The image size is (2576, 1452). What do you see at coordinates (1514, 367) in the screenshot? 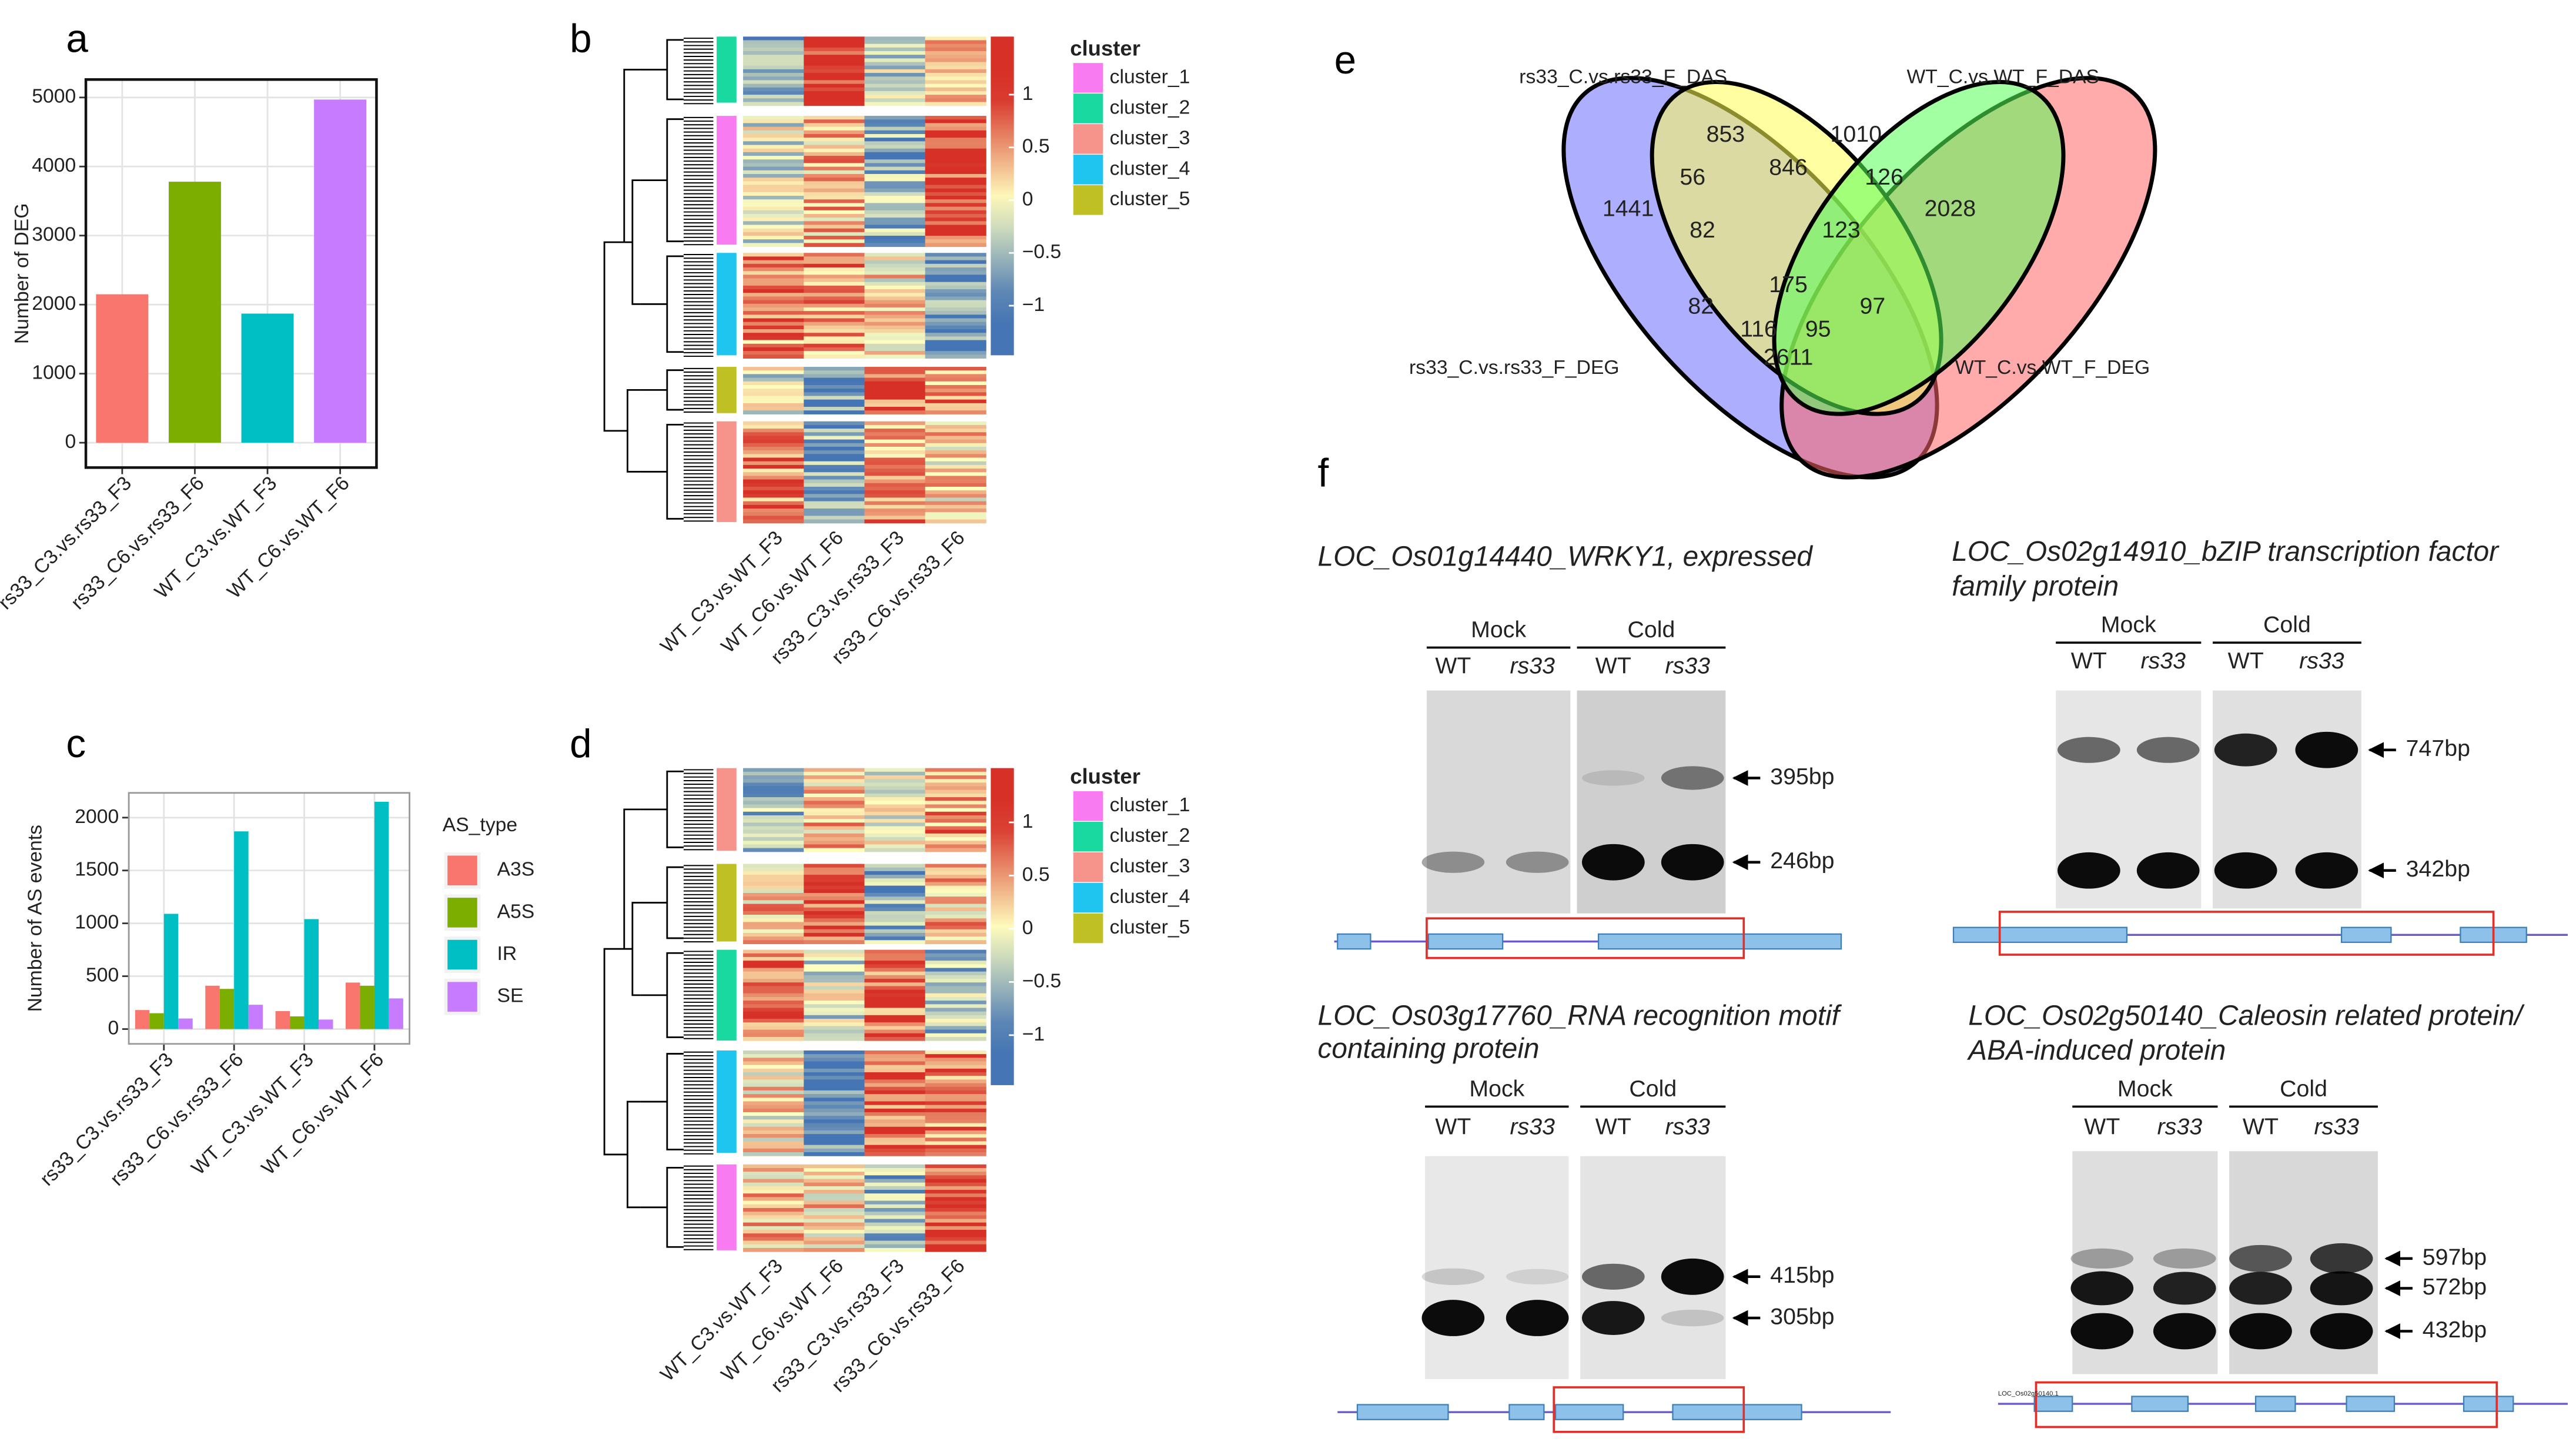
I see `venn-set-label: rs33_C.vs.rs33_F_DEG` at bounding box center [1514, 367].